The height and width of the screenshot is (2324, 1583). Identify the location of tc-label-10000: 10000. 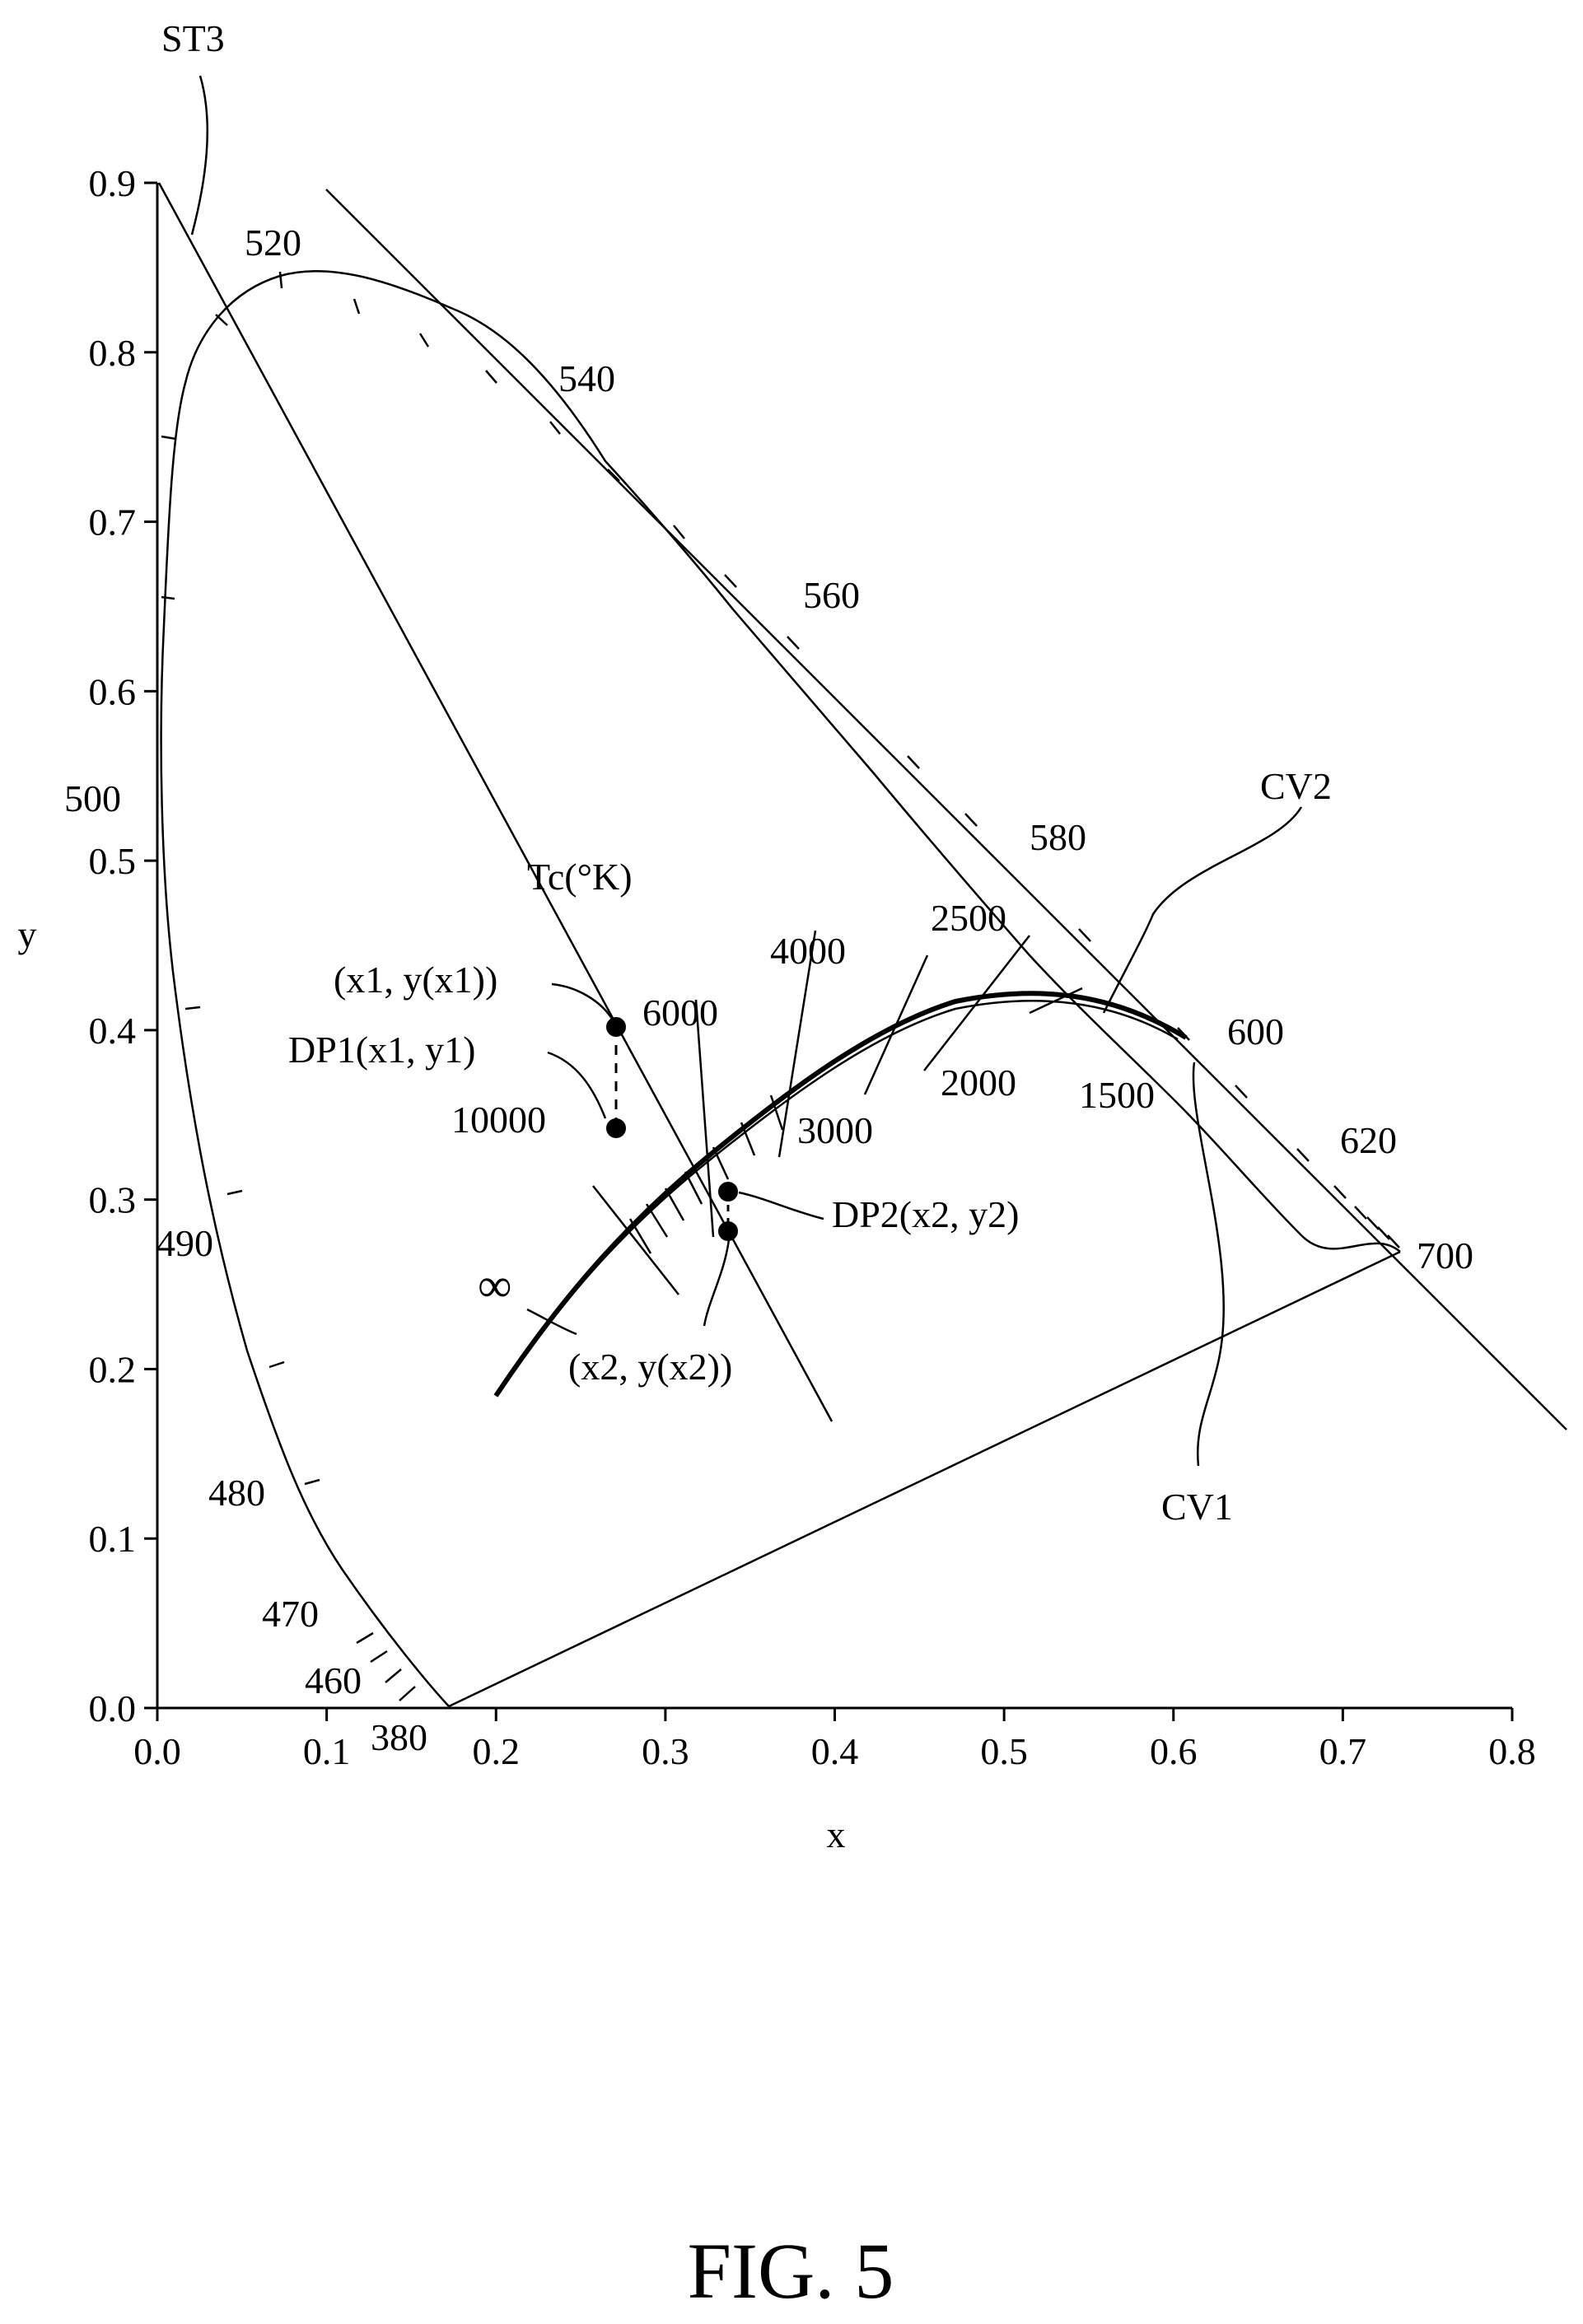
(499, 1120).